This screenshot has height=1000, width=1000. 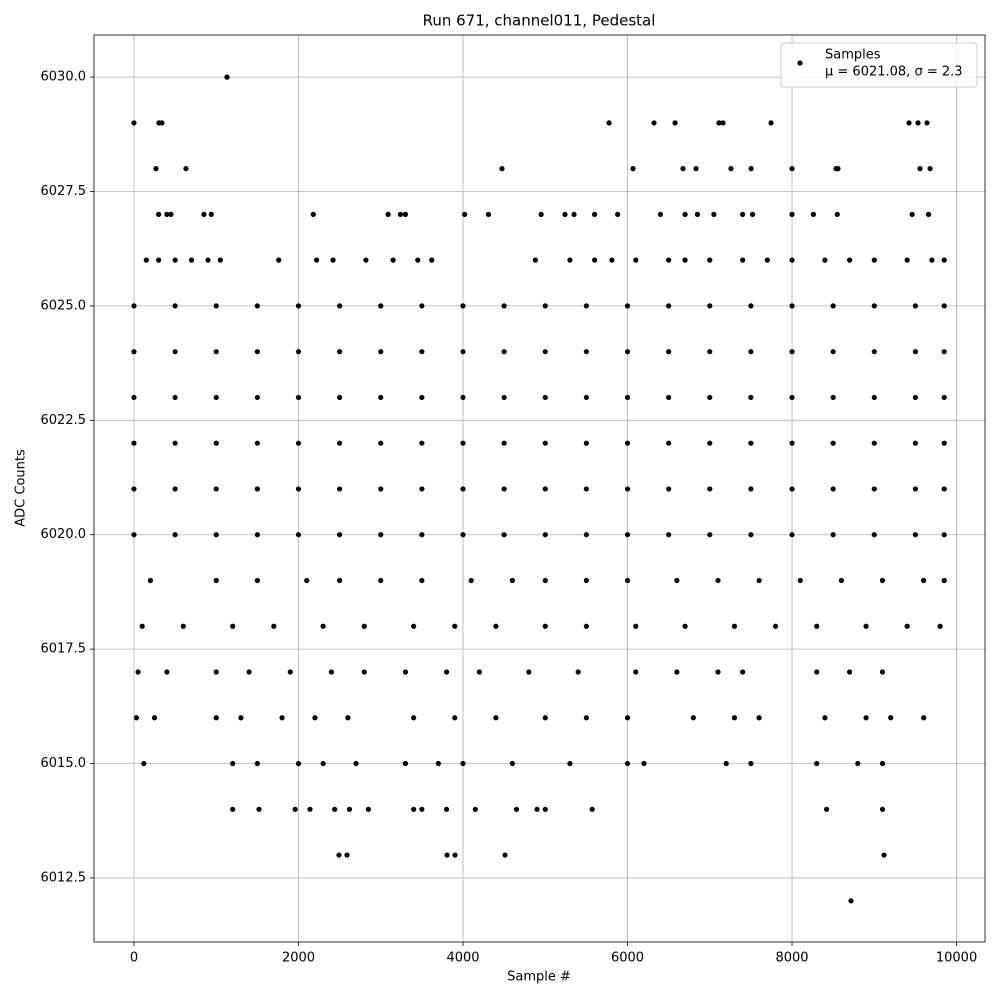 I want to click on y-axis-label: ADC Counts, so click(x=21, y=488).